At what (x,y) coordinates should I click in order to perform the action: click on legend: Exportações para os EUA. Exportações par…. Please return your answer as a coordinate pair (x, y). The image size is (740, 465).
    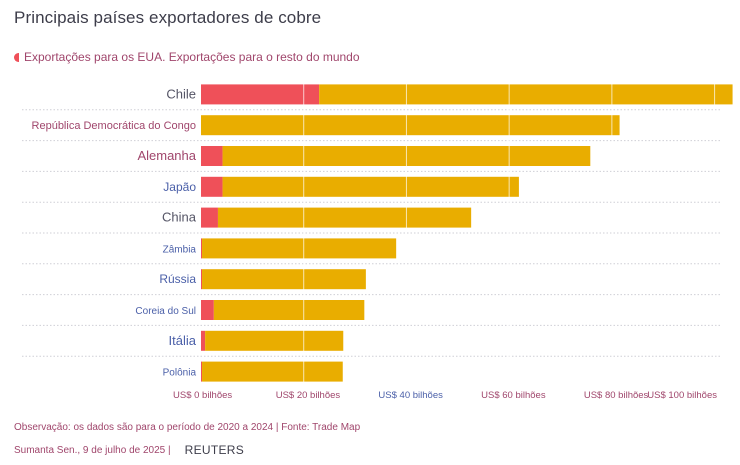
    Looking at the image, I should click on (187, 57).